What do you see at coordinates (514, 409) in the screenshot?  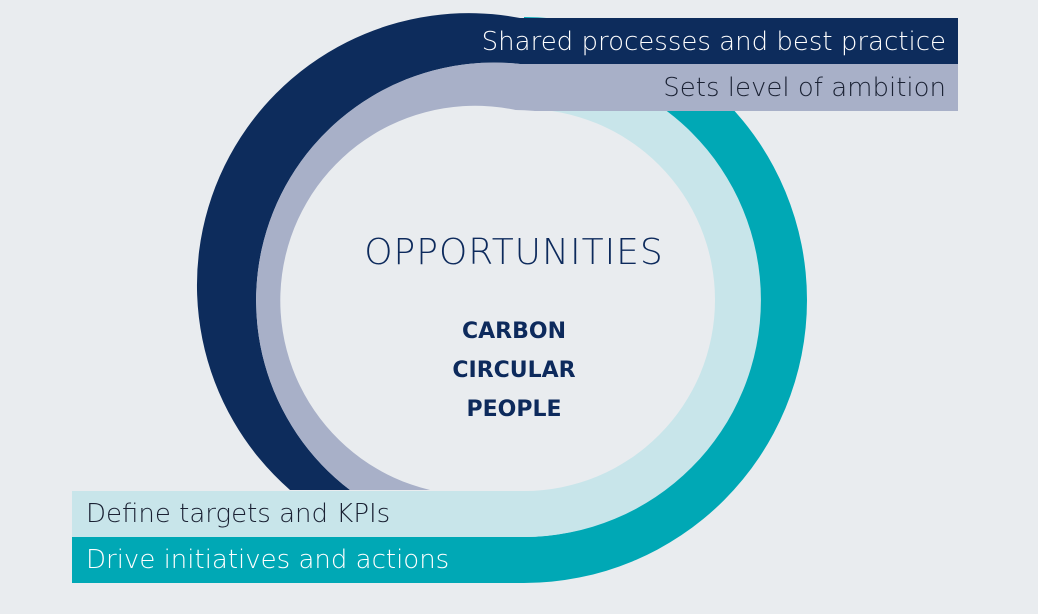 I see `center-item-people: PEOPLE` at bounding box center [514, 409].